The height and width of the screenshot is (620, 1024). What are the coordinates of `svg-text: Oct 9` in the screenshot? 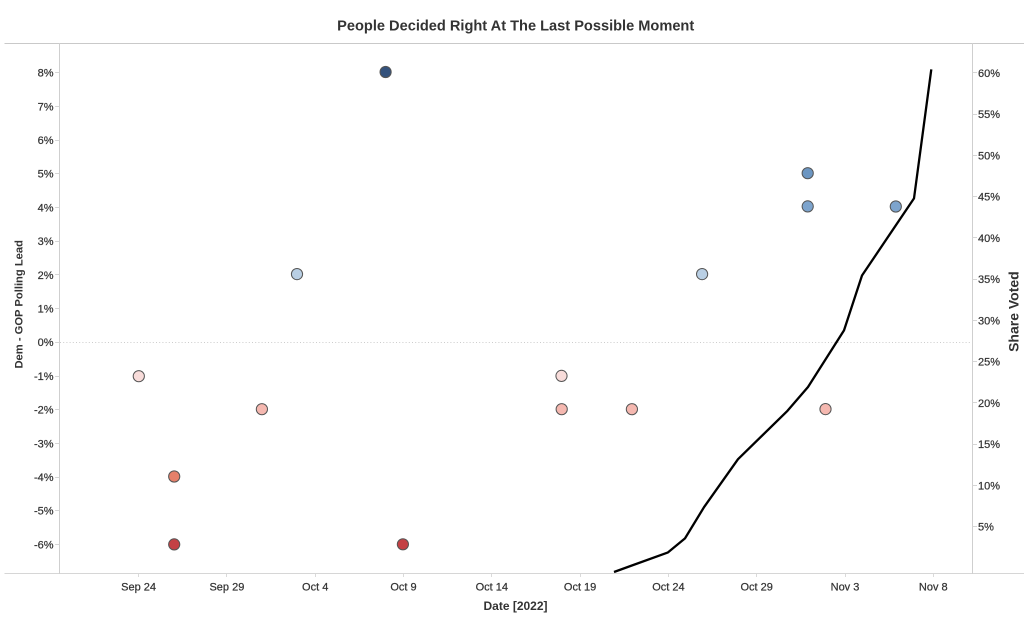 It's located at (403, 587).